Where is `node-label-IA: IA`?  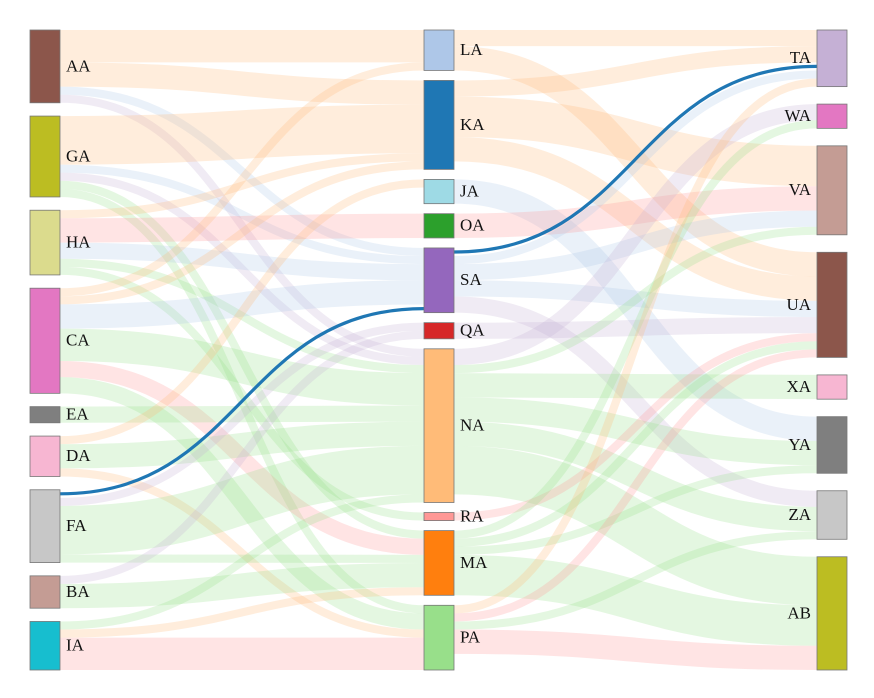
node-label-IA: IA is located at coordinates (75, 645).